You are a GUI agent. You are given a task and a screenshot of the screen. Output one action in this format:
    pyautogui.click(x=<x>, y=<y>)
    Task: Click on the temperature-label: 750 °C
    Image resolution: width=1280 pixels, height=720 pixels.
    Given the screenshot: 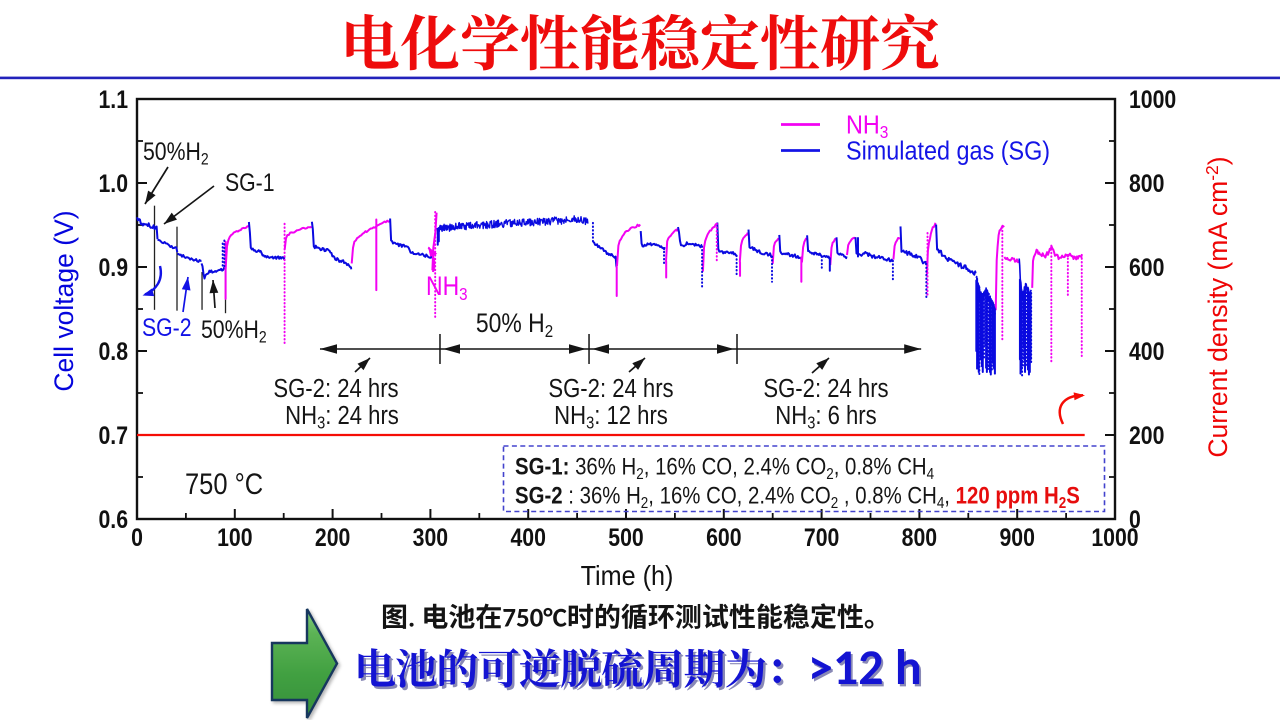 What is the action you would take?
    pyautogui.click(x=224, y=483)
    